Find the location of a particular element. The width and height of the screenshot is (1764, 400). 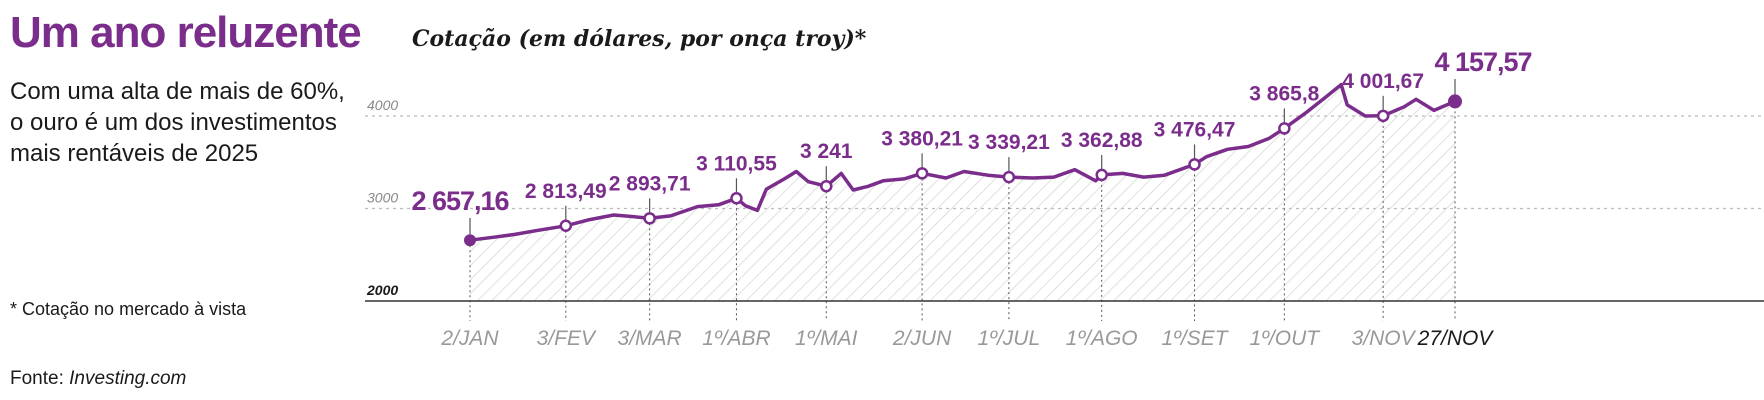

data-label: 3 241 is located at coordinates (826, 151).